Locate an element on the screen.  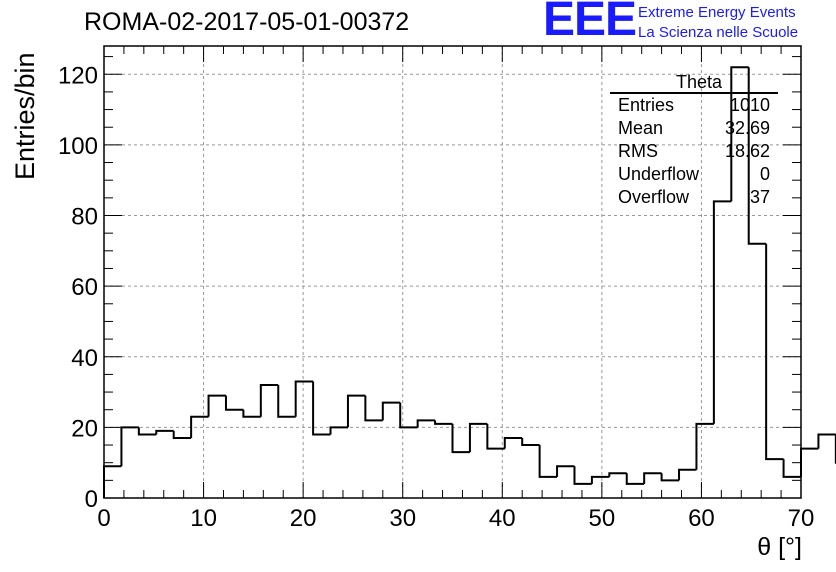
stats-row-mean: Mean 32.69 is located at coordinates (694, 128).